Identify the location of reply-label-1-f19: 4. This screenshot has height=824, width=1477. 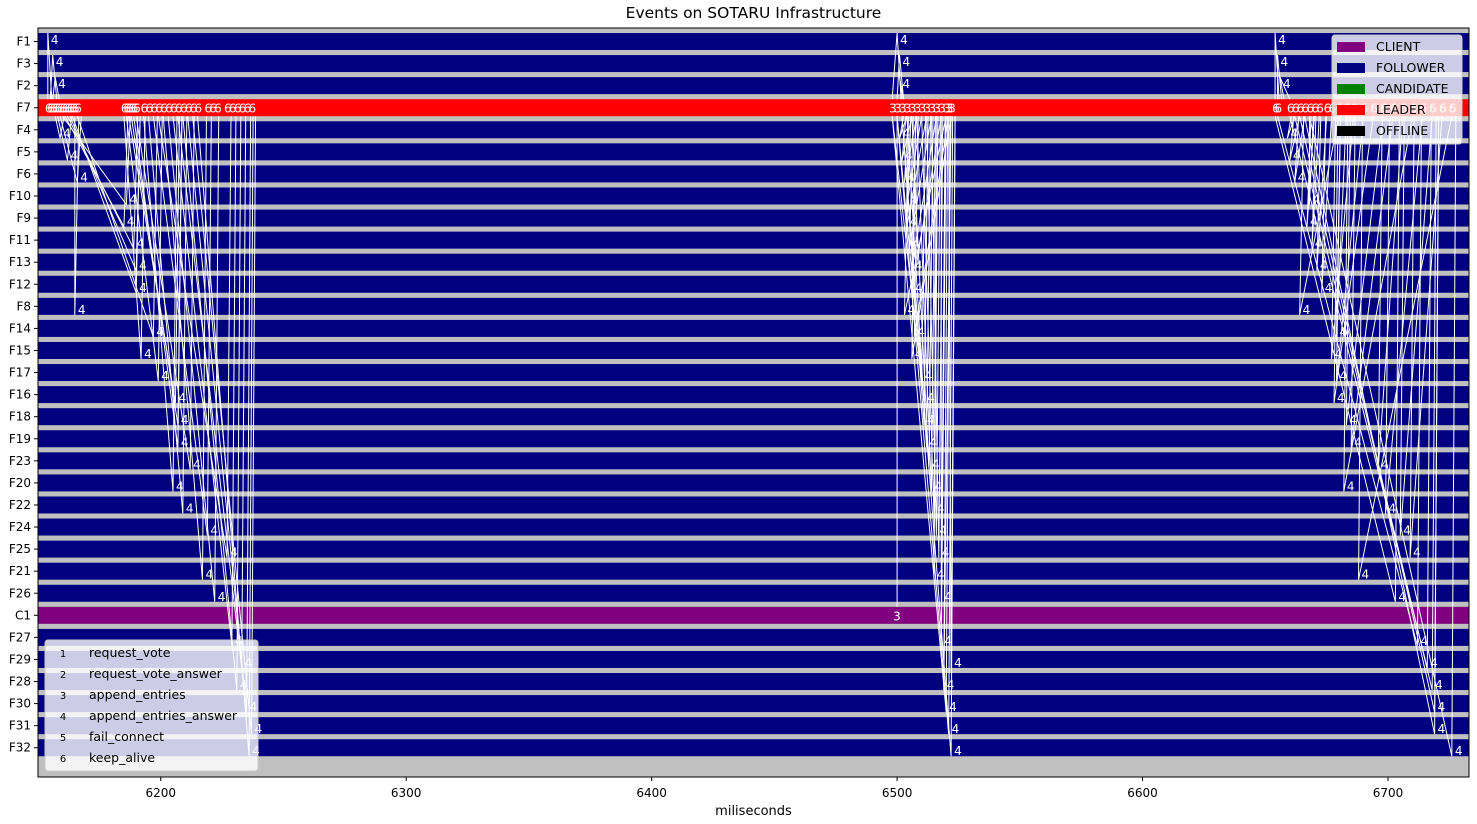
(934, 442).